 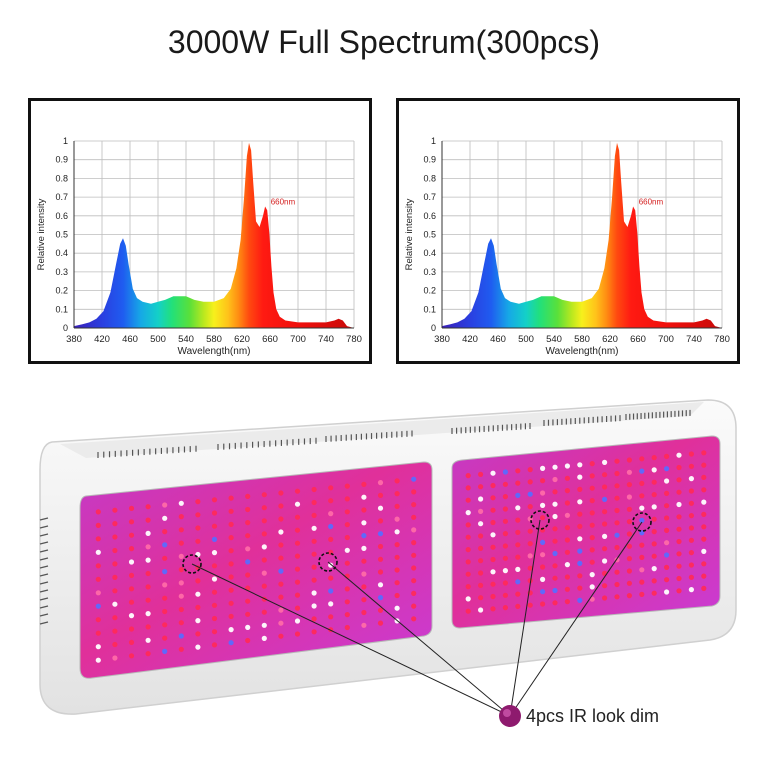 What do you see at coordinates (394, 433) in the screenshot?
I see `top-vents` at bounding box center [394, 433].